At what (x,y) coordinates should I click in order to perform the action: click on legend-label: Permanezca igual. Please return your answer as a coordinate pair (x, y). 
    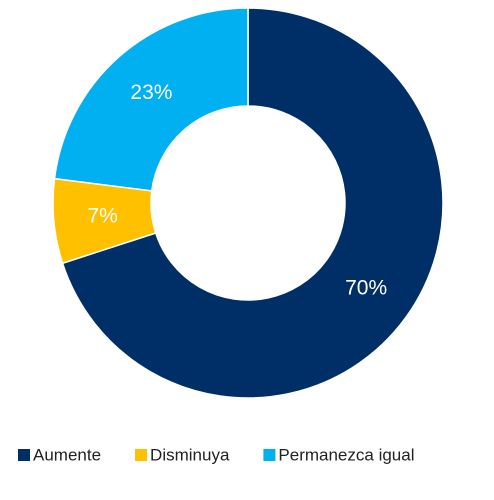
    Looking at the image, I should click on (346, 454).